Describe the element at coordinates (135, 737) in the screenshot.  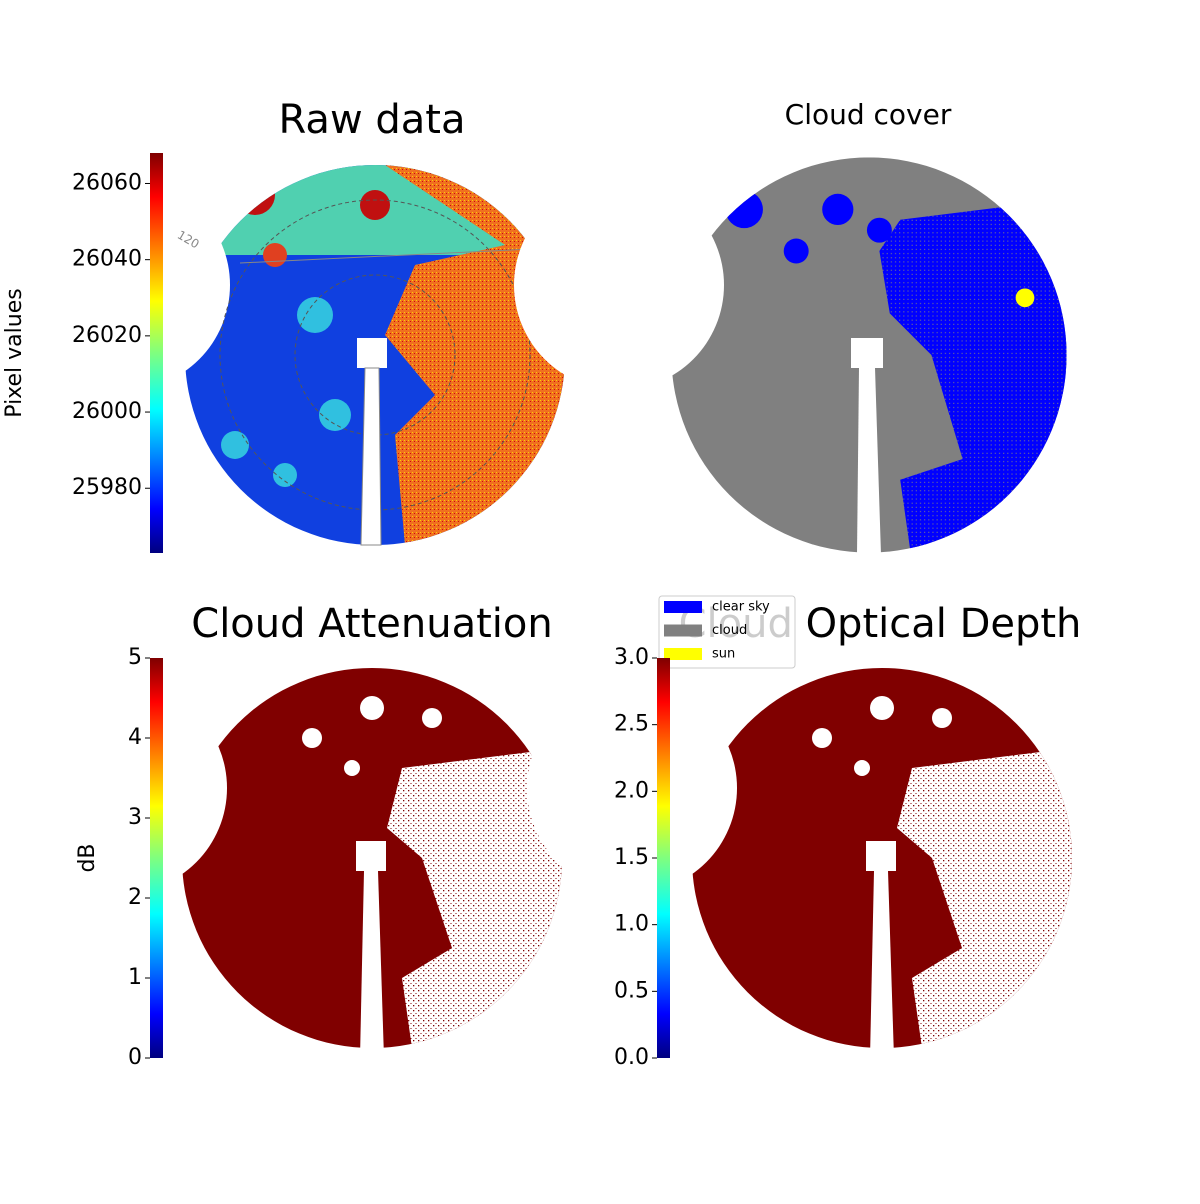
I see `colorbar-tick-label: 4` at that location.